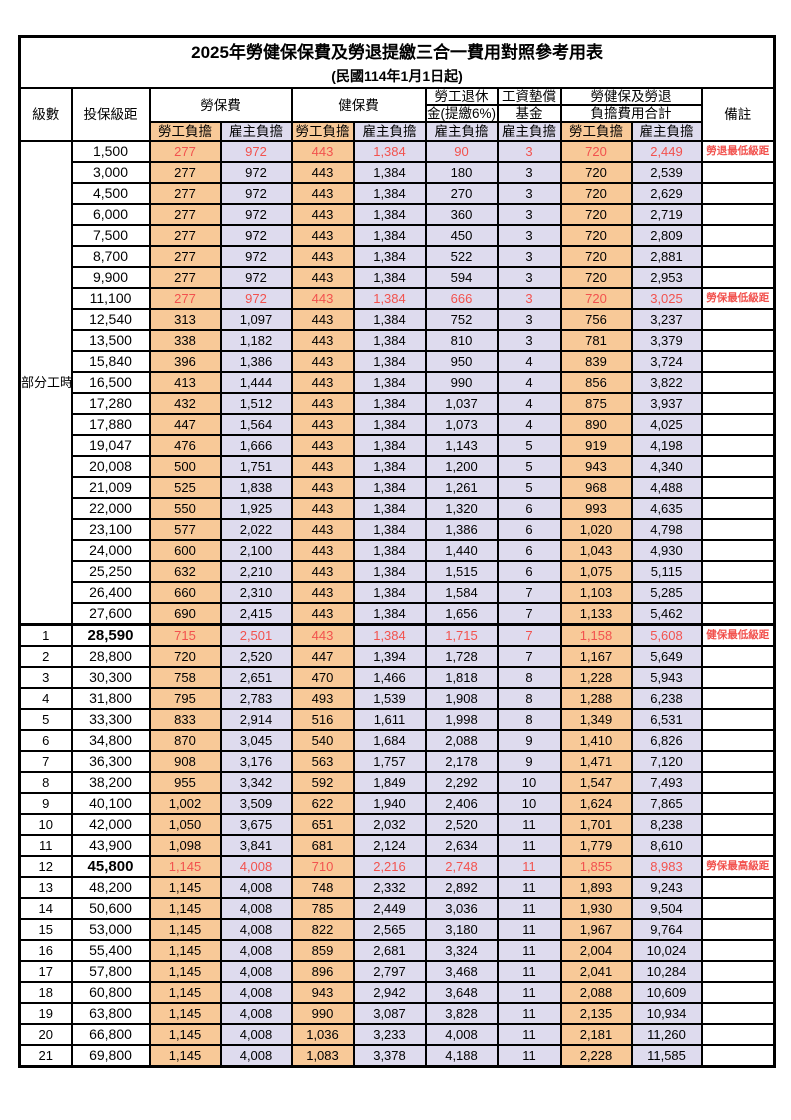 The width and height of the screenshot is (791, 1120). Describe the element at coordinates (529, 340) in the screenshot. I see `cell-wage-fund-employer: 3` at that location.